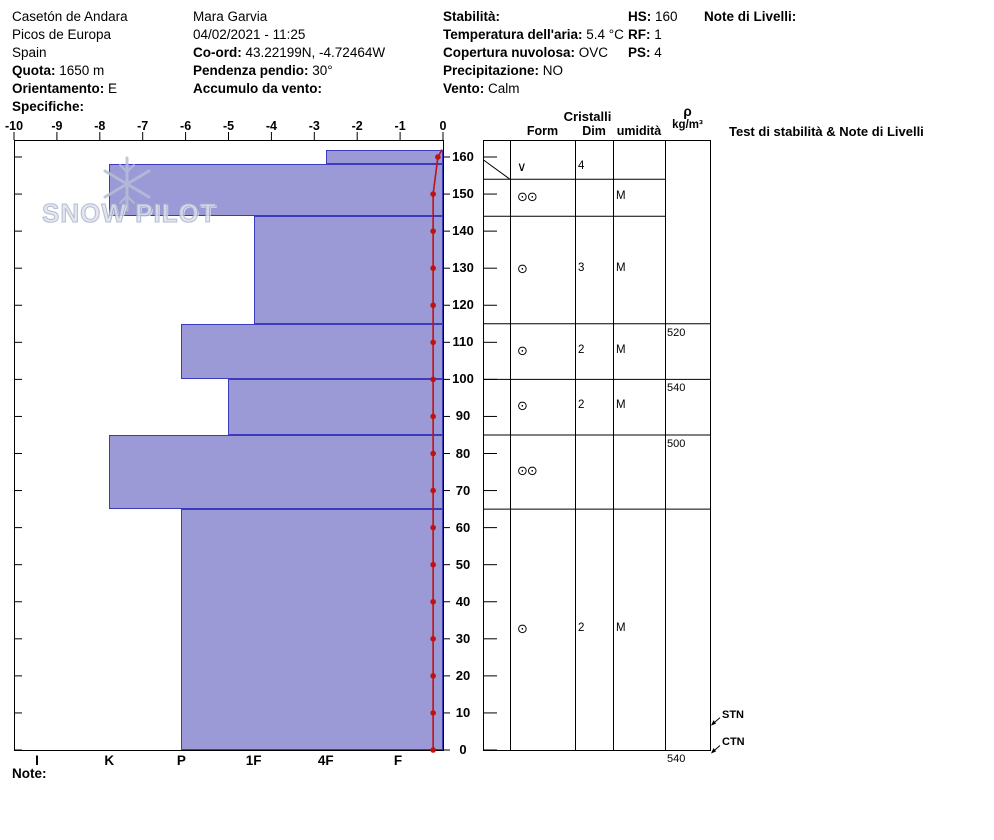 This screenshot has height=840, width=994. What do you see at coordinates (581, 166) in the screenshot?
I see `grain-size-value: 4` at bounding box center [581, 166].